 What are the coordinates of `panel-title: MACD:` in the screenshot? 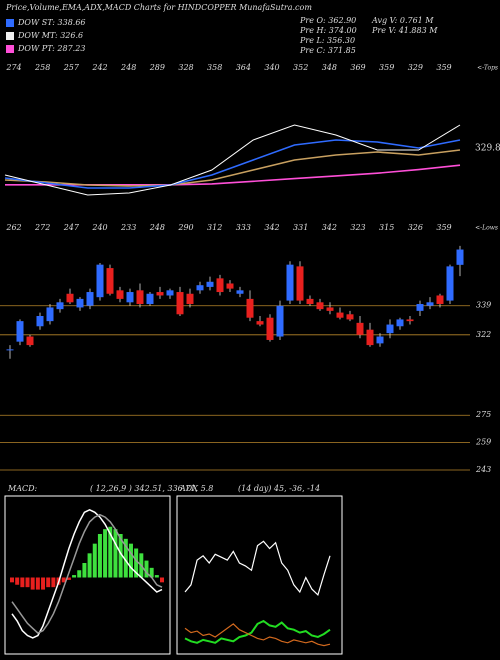 It's located at (22, 488).